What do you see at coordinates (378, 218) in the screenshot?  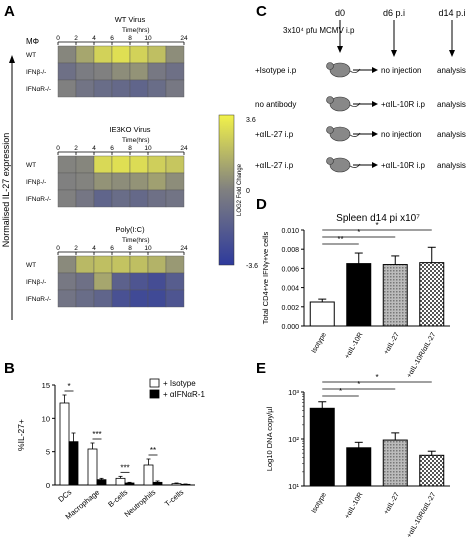 I see `chart-title: Spleen d14 pi x10⁷` at bounding box center [378, 218].